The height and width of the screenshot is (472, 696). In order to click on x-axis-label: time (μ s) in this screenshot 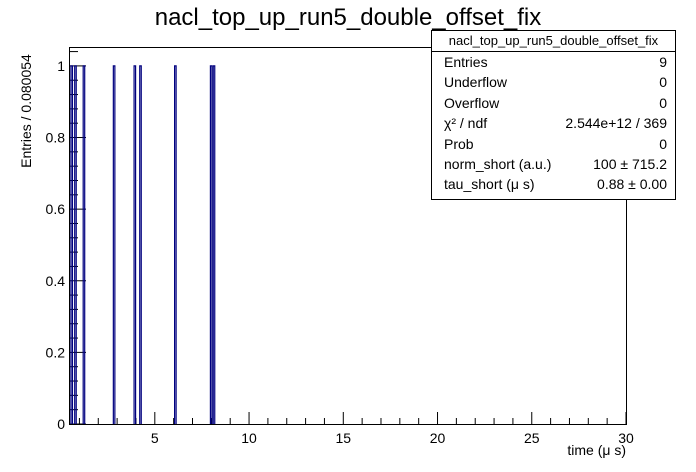, I will do `click(596, 450)`.